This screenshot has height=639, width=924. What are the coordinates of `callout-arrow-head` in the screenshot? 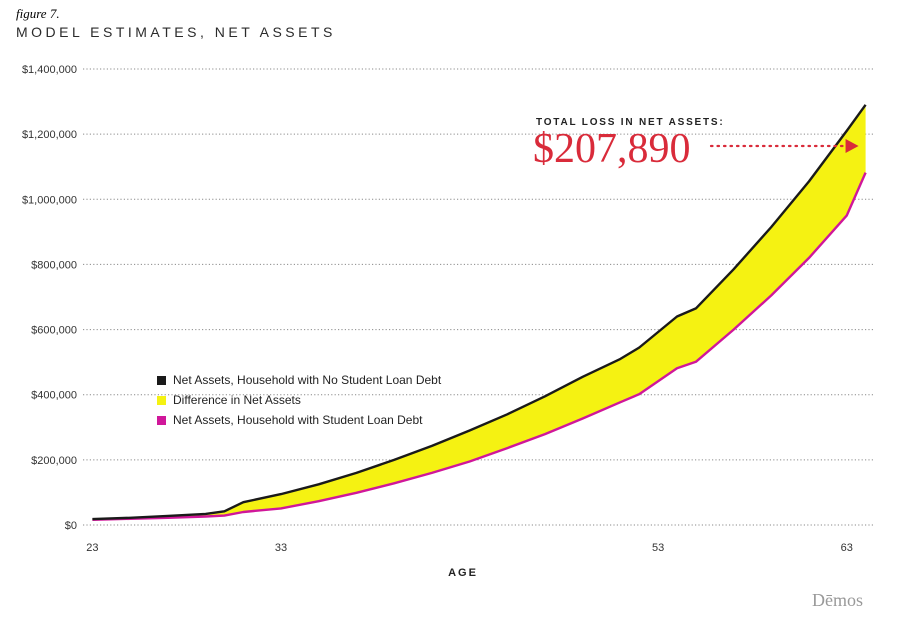 It's located at (852, 146).